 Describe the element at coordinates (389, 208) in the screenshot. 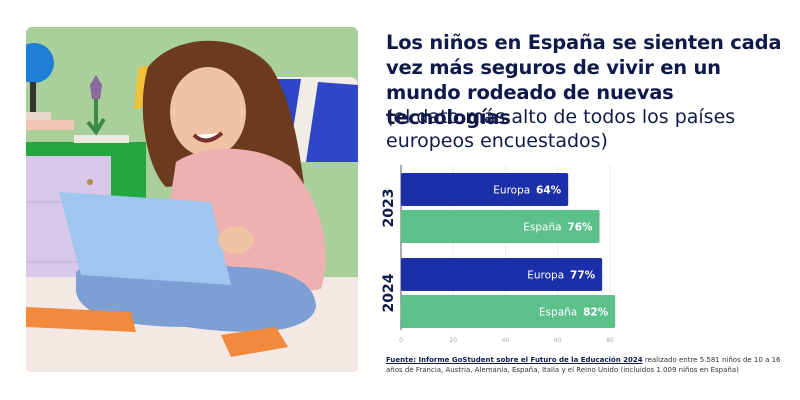

I see `group-label-2023: 2023` at that location.